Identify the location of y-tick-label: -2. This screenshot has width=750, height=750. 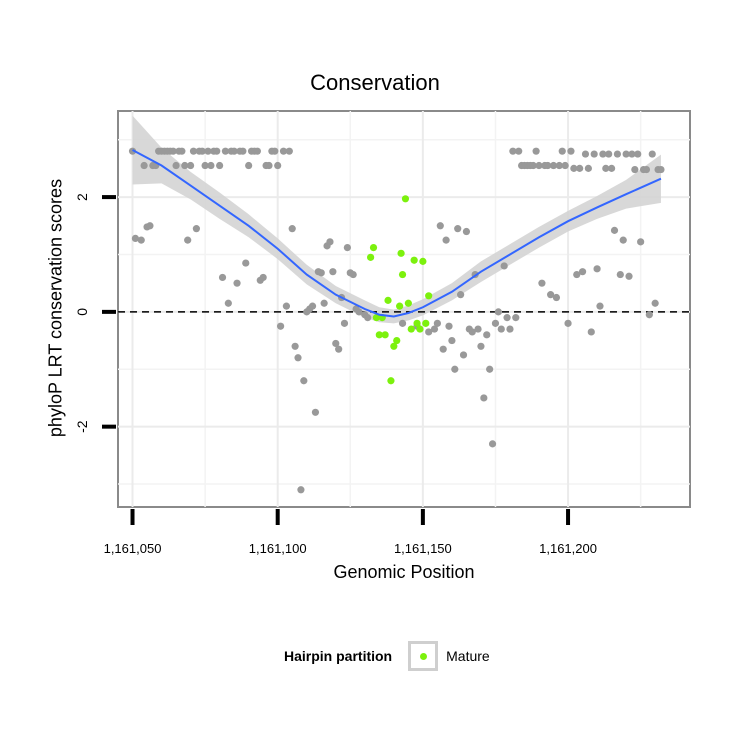
(82, 426).